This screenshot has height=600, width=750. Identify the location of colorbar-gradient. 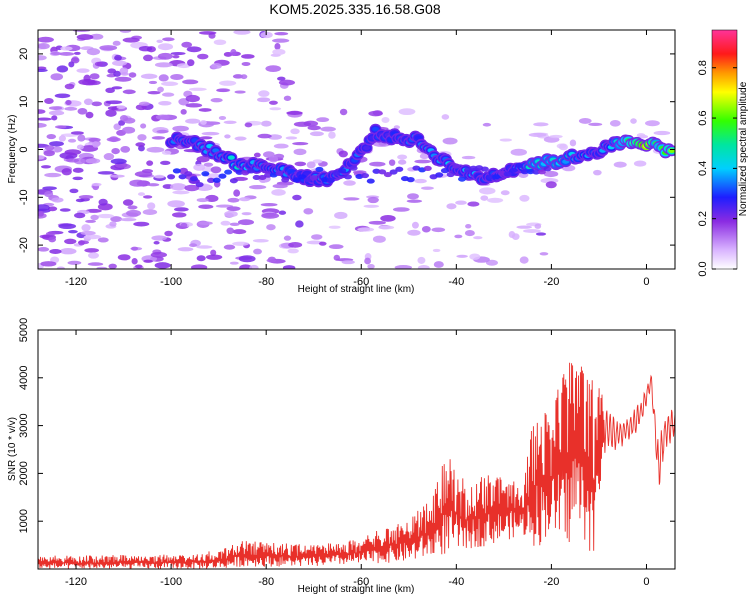
(724, 149).